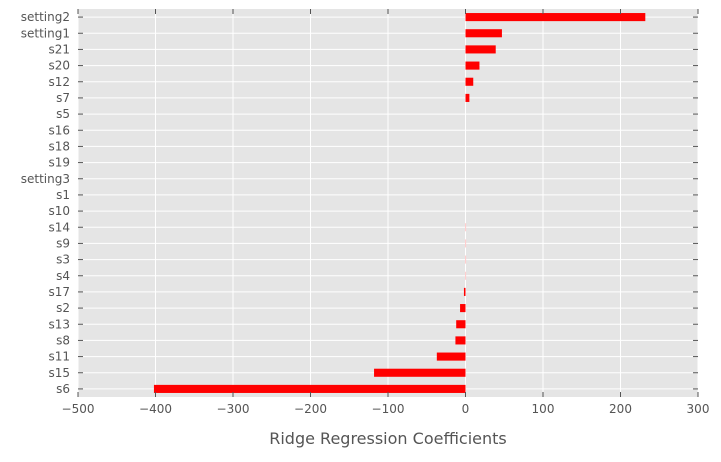 Image resolution: width=721 pixels, height=462 pixels. Describe the element at coordinates (466, 243) in the screenshot. I see `bar-s9` at that location.